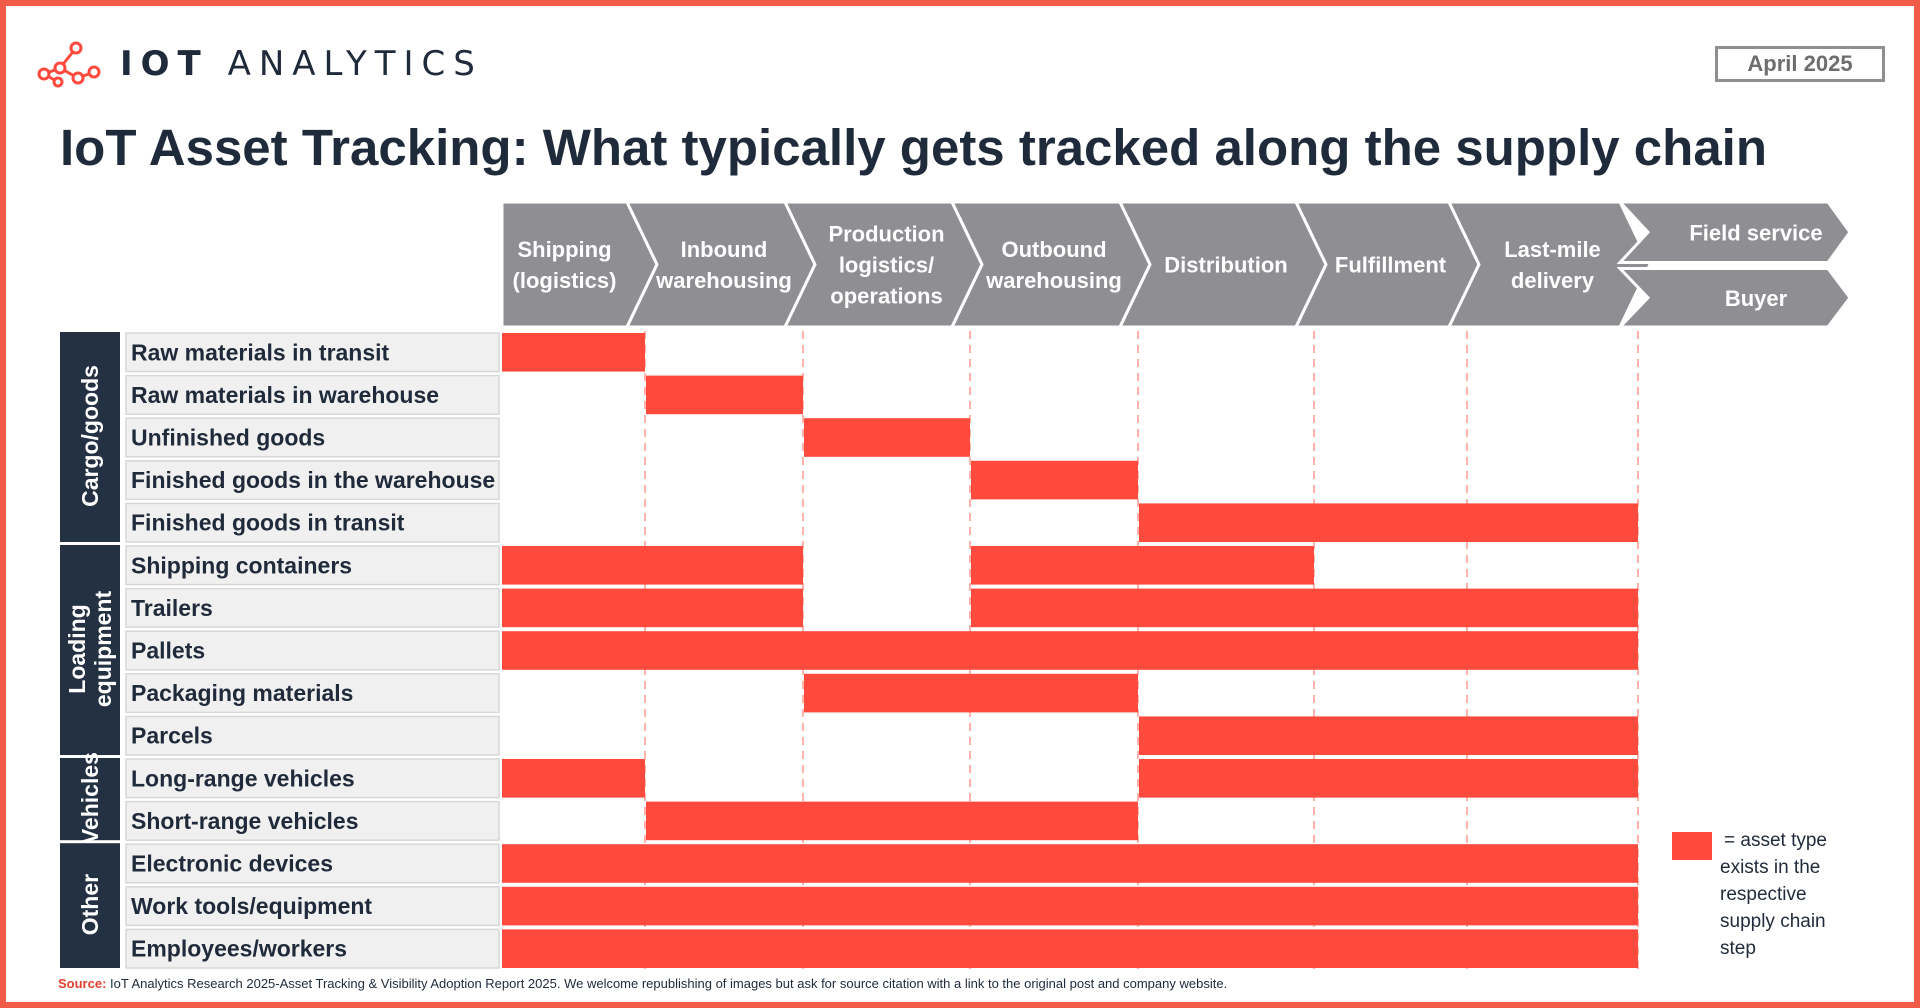 The image size is (1920, 1008). I want to click on cell-parcels-last-mile-delivery, so click(1553, 735).